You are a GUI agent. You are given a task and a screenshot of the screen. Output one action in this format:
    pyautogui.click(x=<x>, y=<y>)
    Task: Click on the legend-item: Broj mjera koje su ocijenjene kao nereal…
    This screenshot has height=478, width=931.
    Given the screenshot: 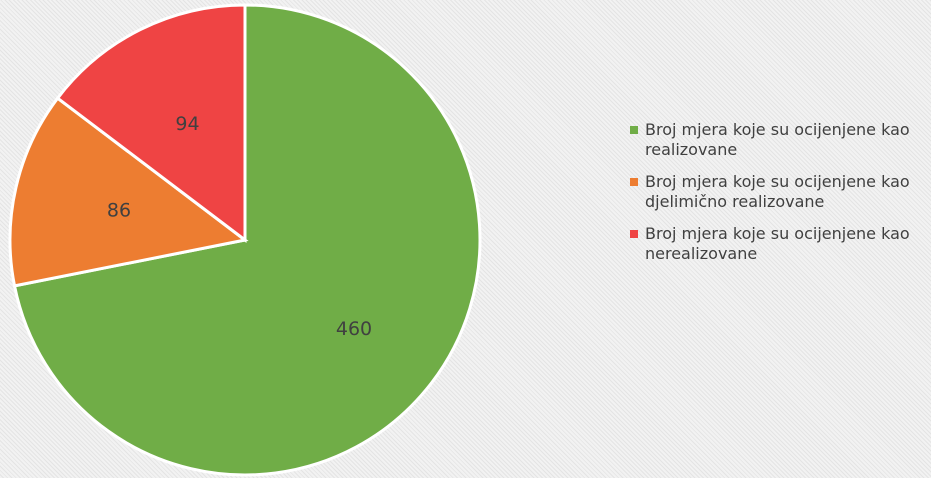 What is the action you would take?
    pyautogui.click(x=780, y=244)
    